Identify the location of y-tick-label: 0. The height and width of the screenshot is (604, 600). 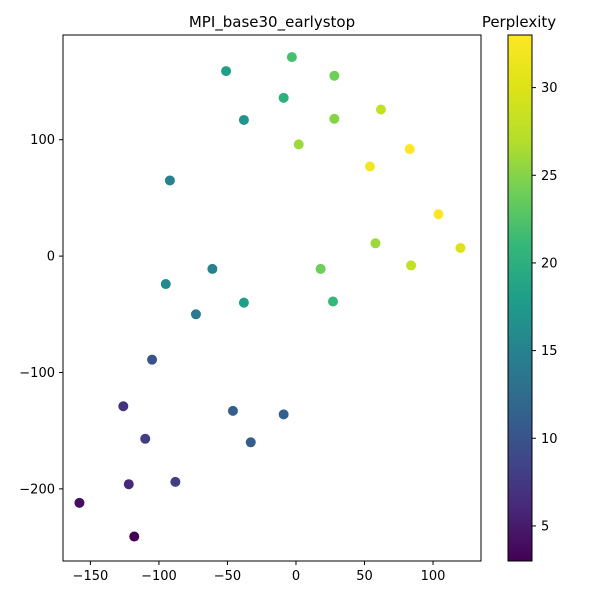
(51, 257).